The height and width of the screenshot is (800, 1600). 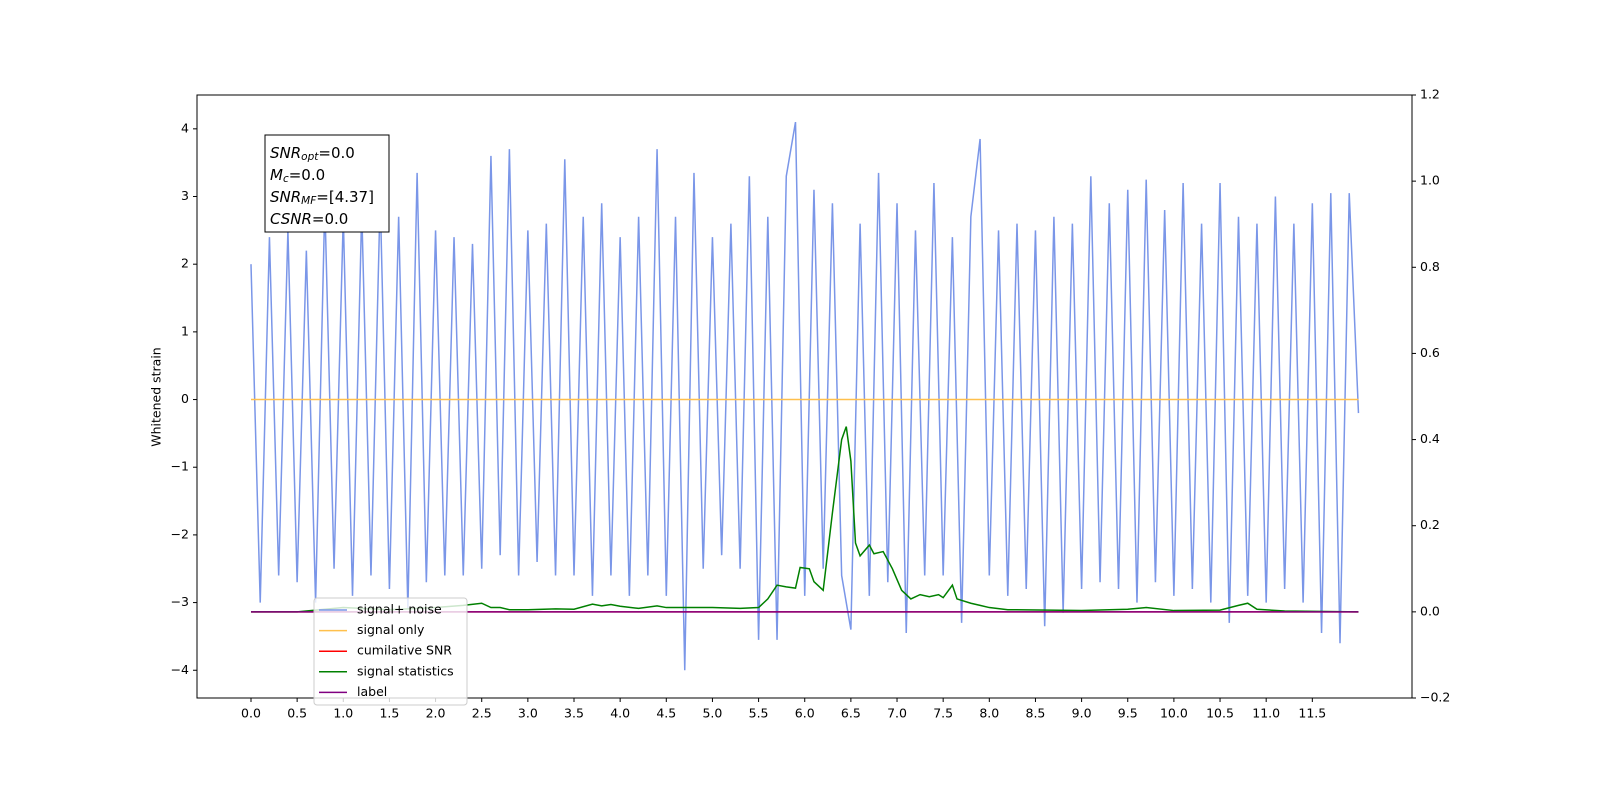 I want to click on y-tick-label: 1, so click(x=185, y=330).